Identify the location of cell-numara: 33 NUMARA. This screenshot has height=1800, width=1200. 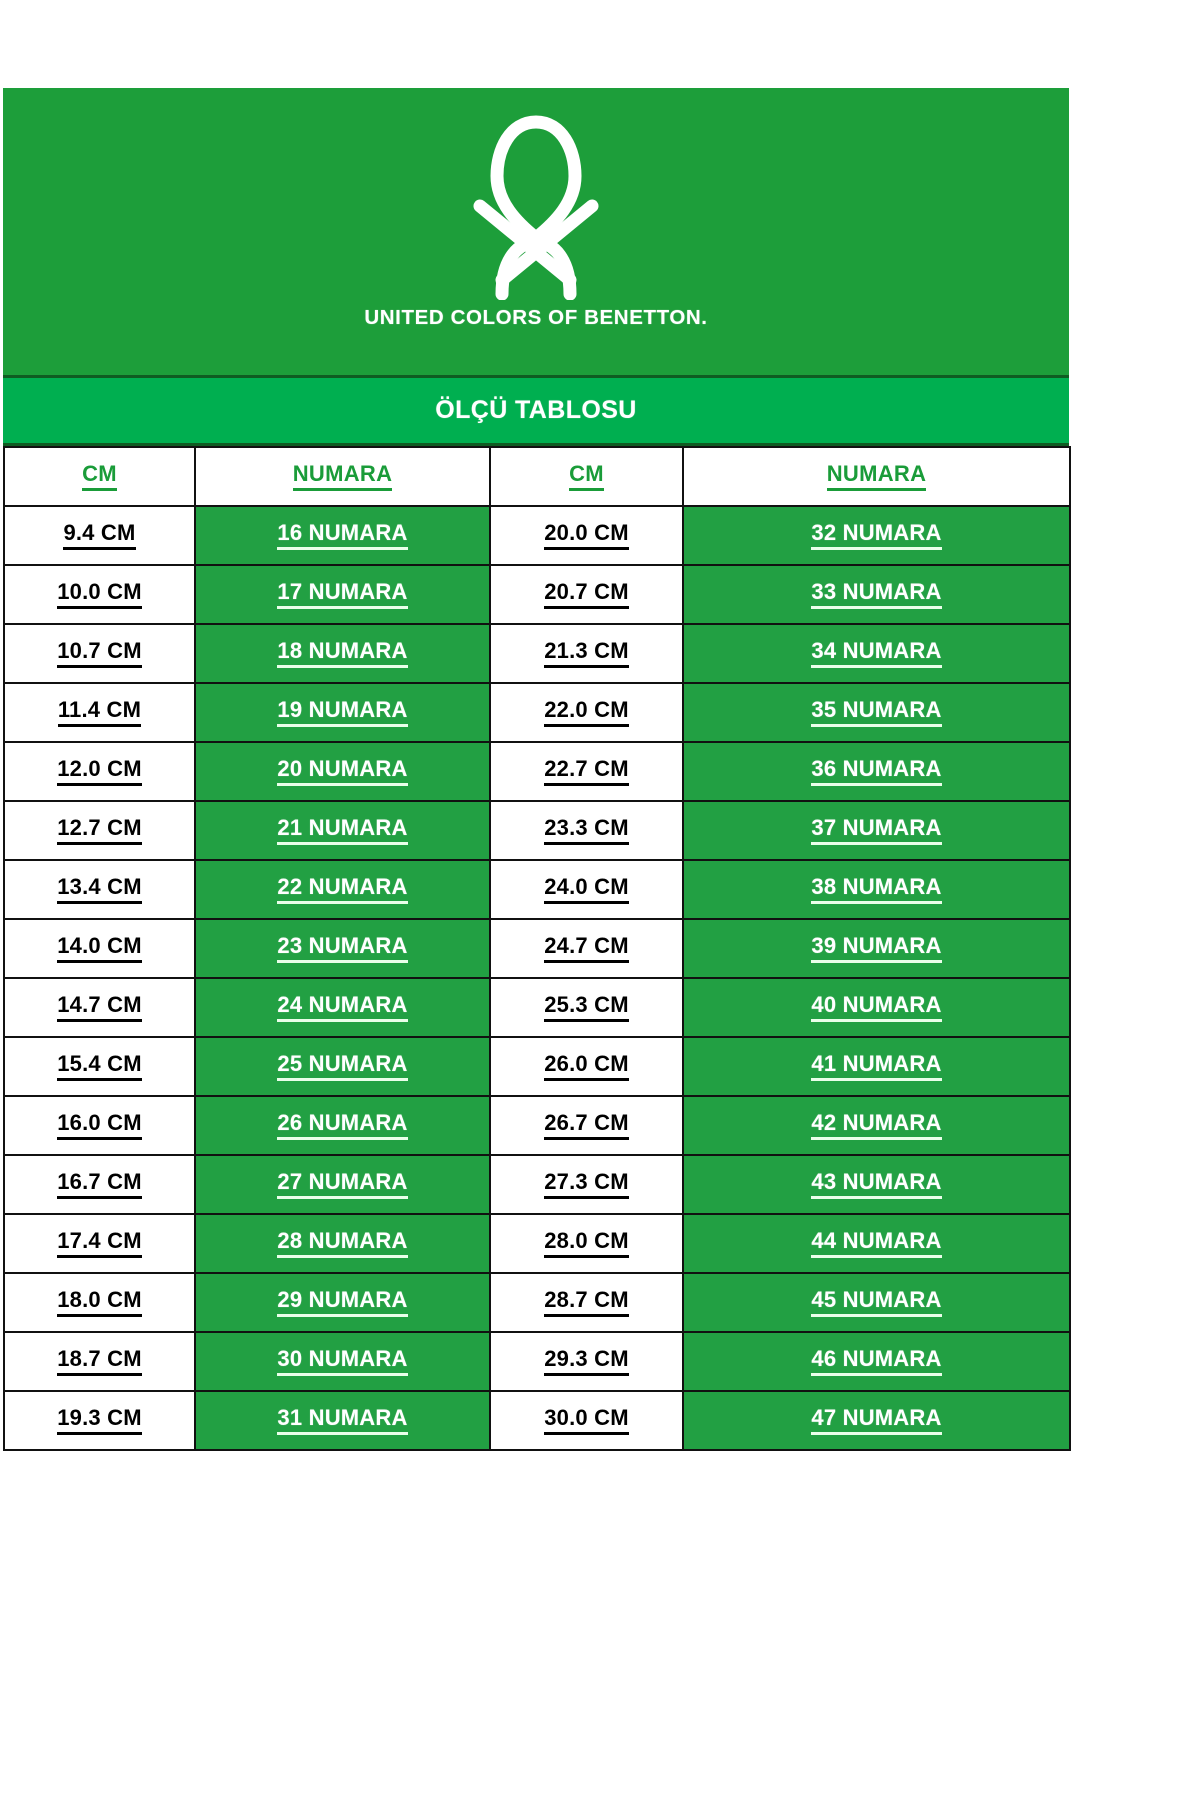
(876, 594).